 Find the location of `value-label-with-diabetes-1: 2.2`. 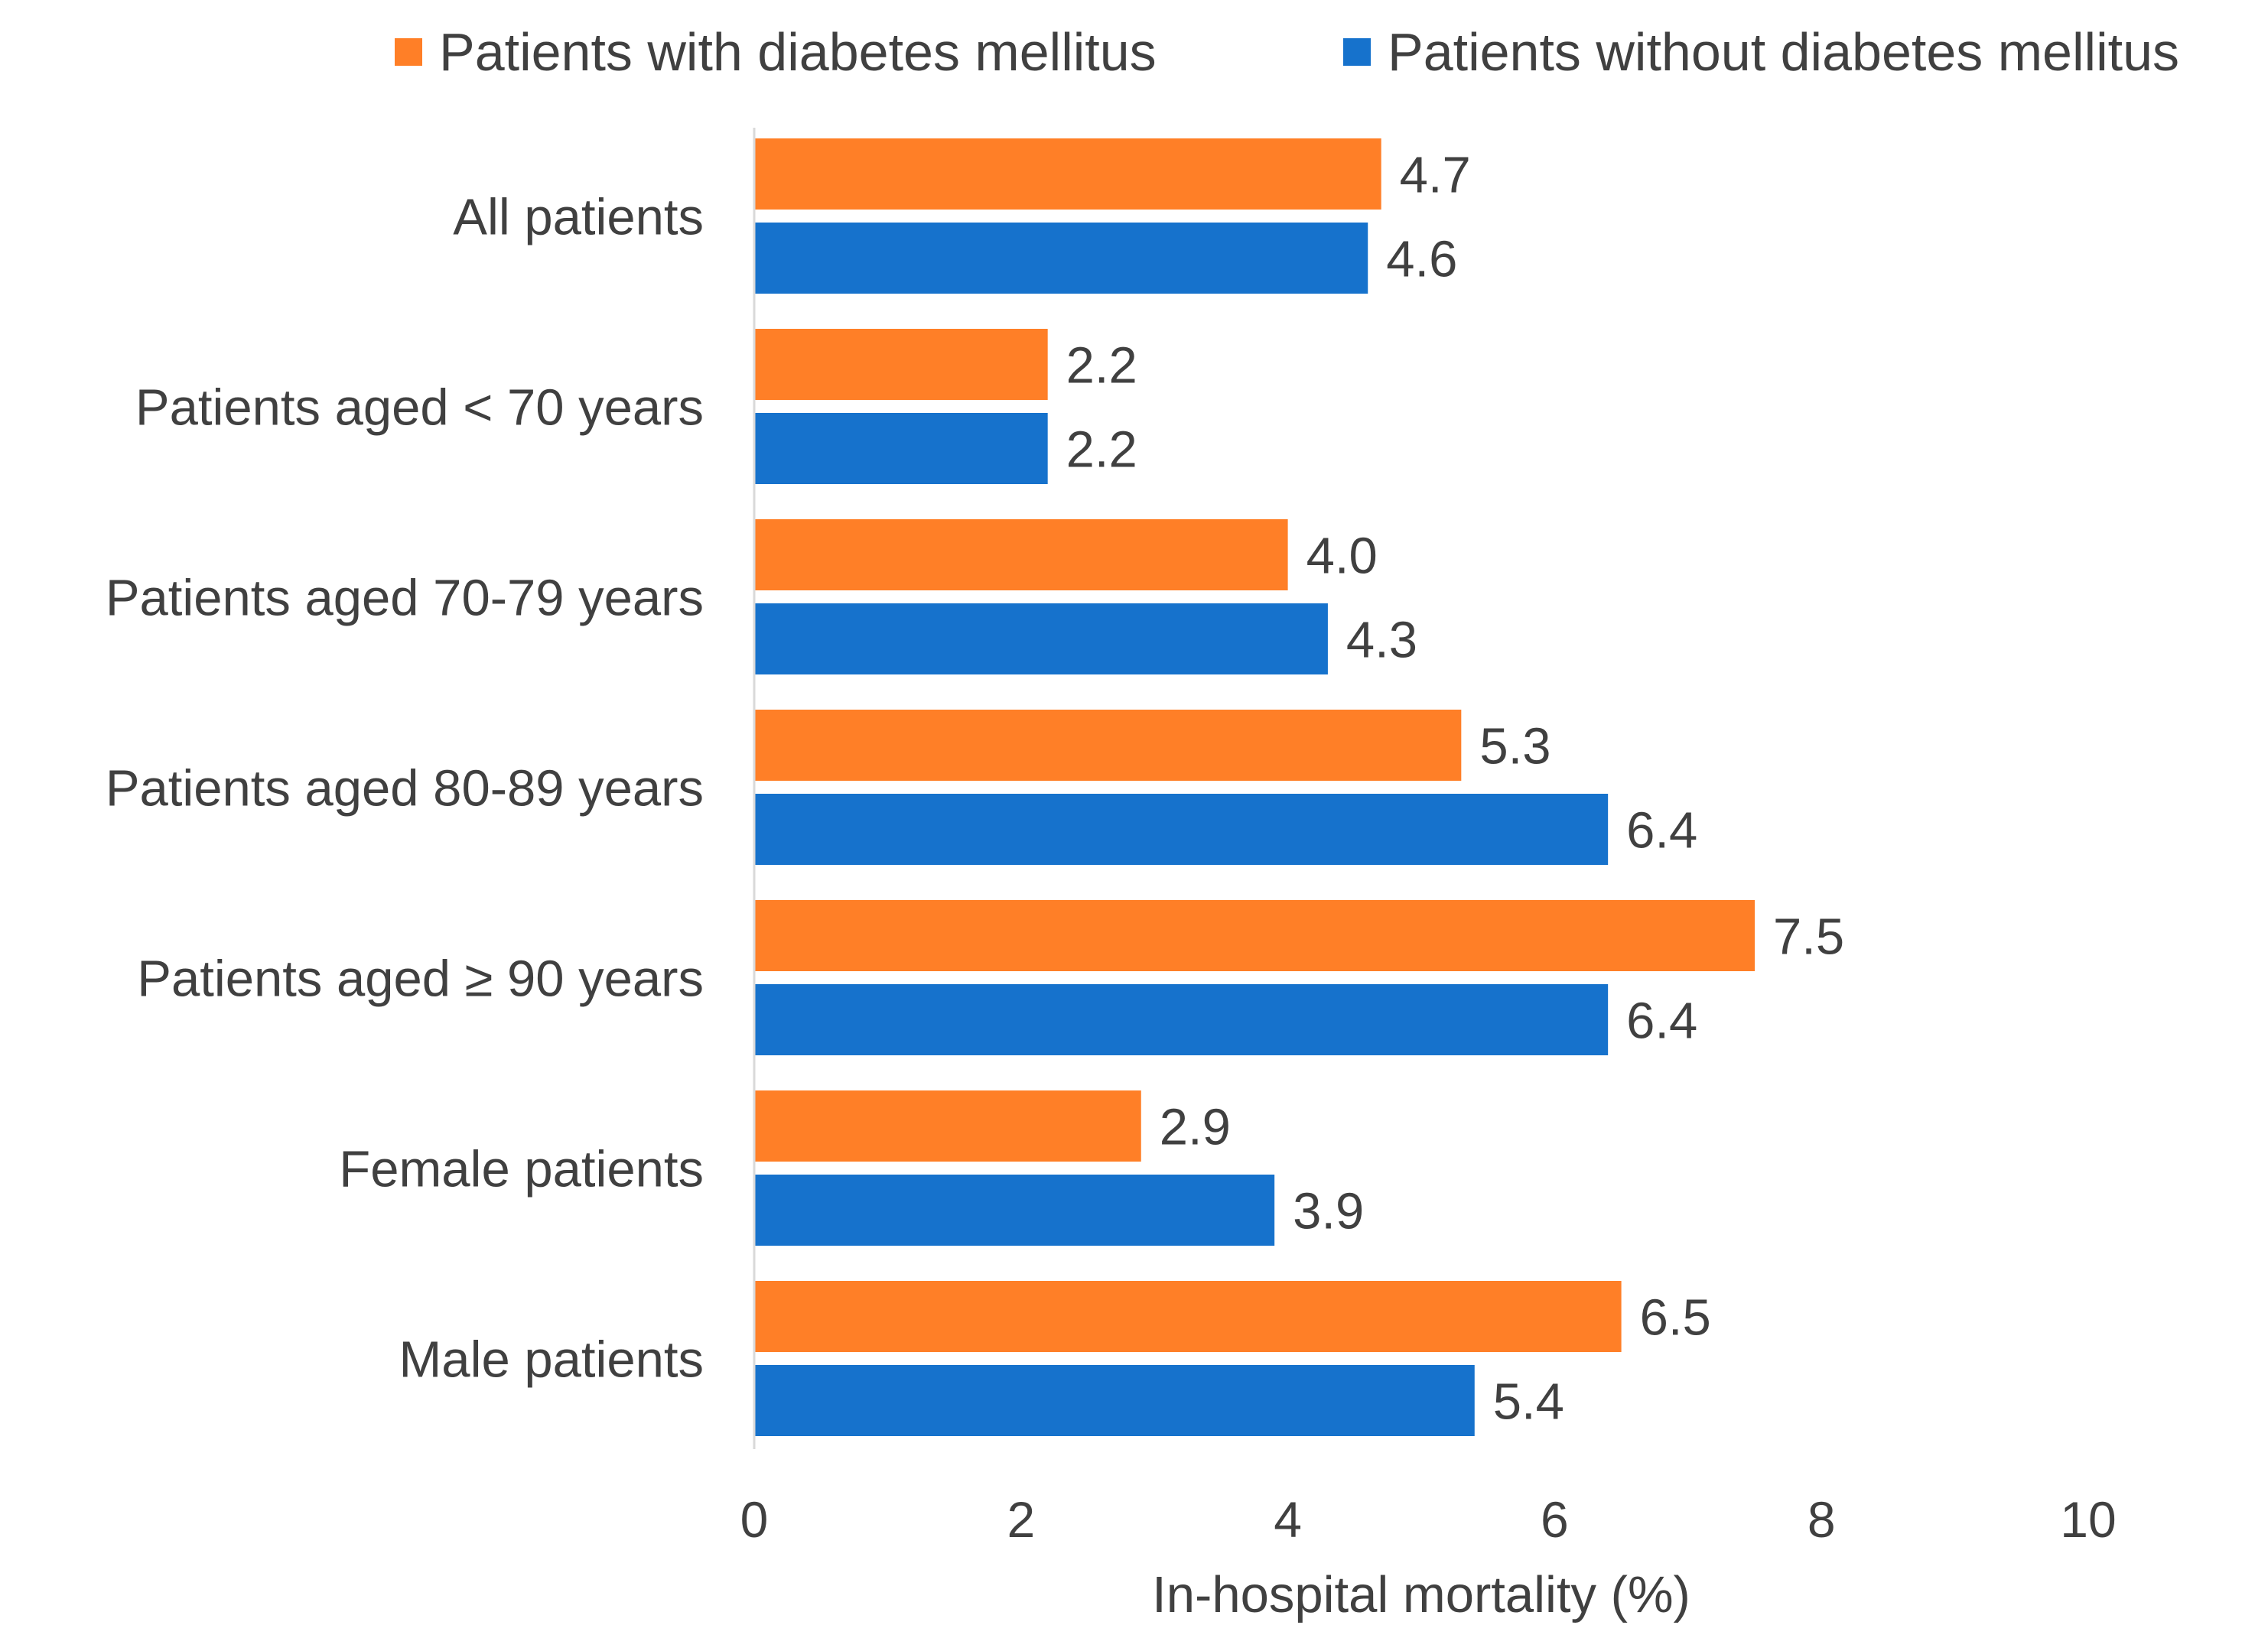

value-label-with-diabetes-1: 2.2 is located at coordinates (1101, 366).